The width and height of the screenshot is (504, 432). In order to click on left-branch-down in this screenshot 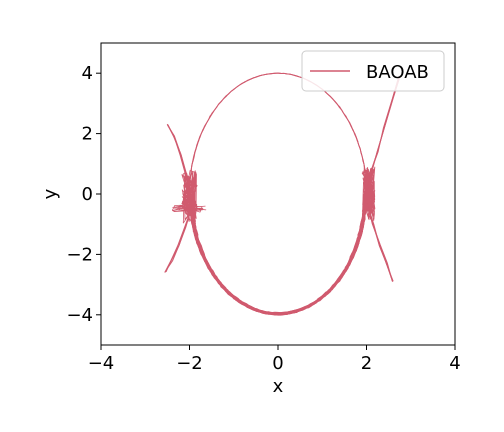, I will do `click(178, 239)`.